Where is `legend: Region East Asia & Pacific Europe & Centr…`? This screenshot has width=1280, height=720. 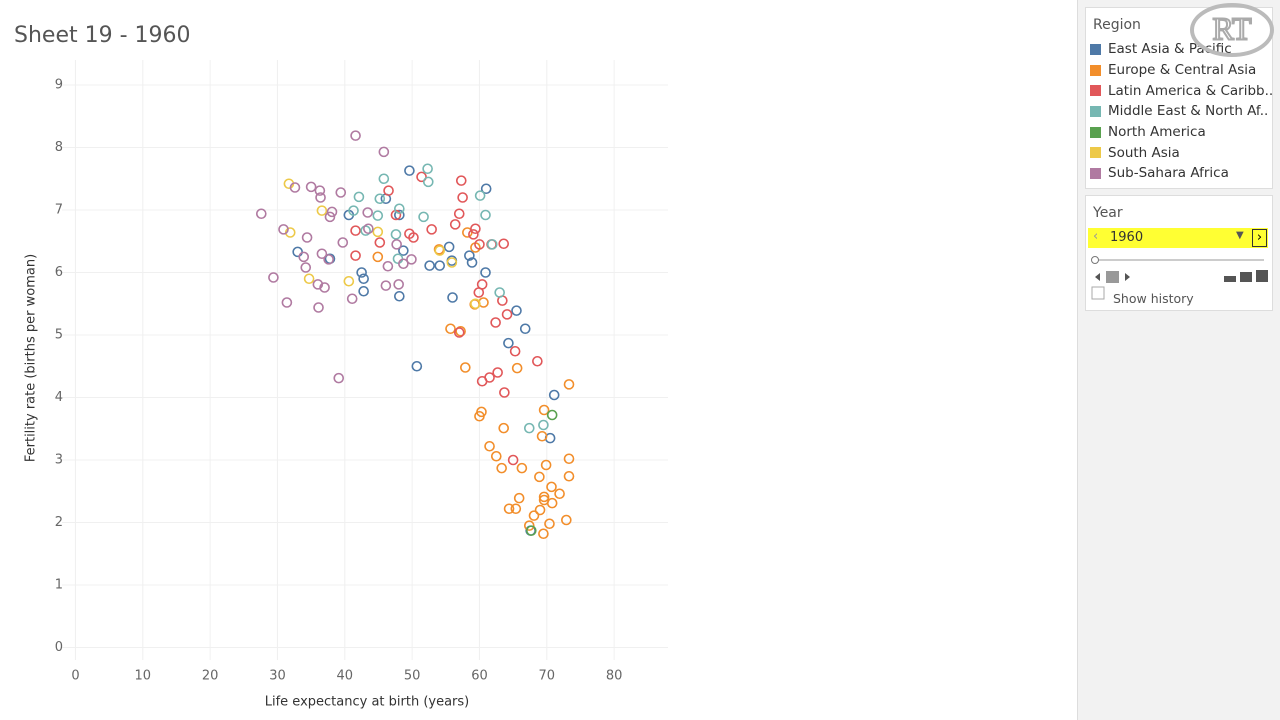 legend: Region East Asia & Pacific Europe & Centr… is located at coordinates (1179, 98).